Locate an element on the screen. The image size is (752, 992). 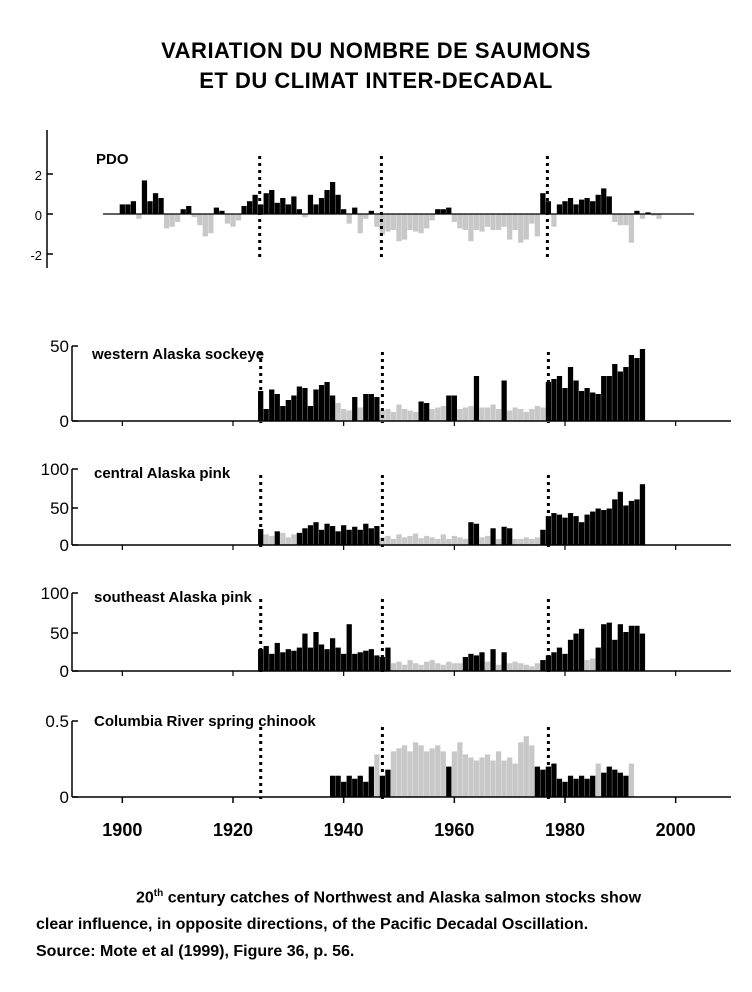
x-axis-tick-label: 1940 is located at coordinates (344, 830).